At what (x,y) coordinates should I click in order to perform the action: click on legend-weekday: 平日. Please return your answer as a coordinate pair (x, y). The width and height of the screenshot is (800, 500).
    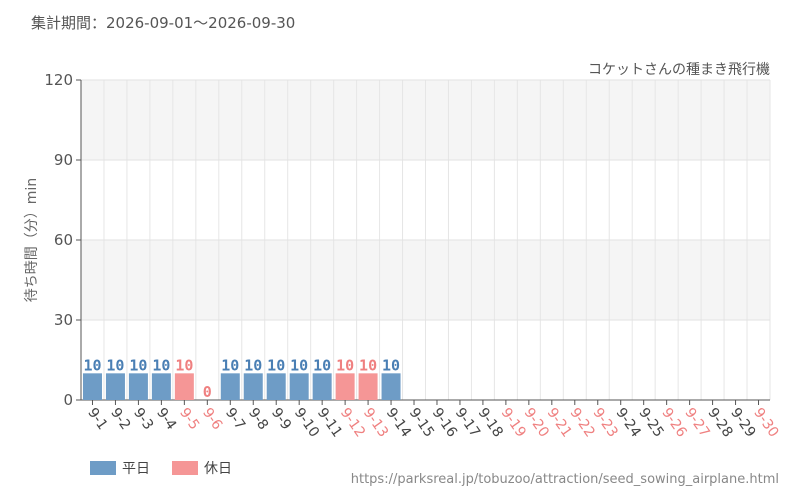
    Looking at the image, I should click on (120, 468).